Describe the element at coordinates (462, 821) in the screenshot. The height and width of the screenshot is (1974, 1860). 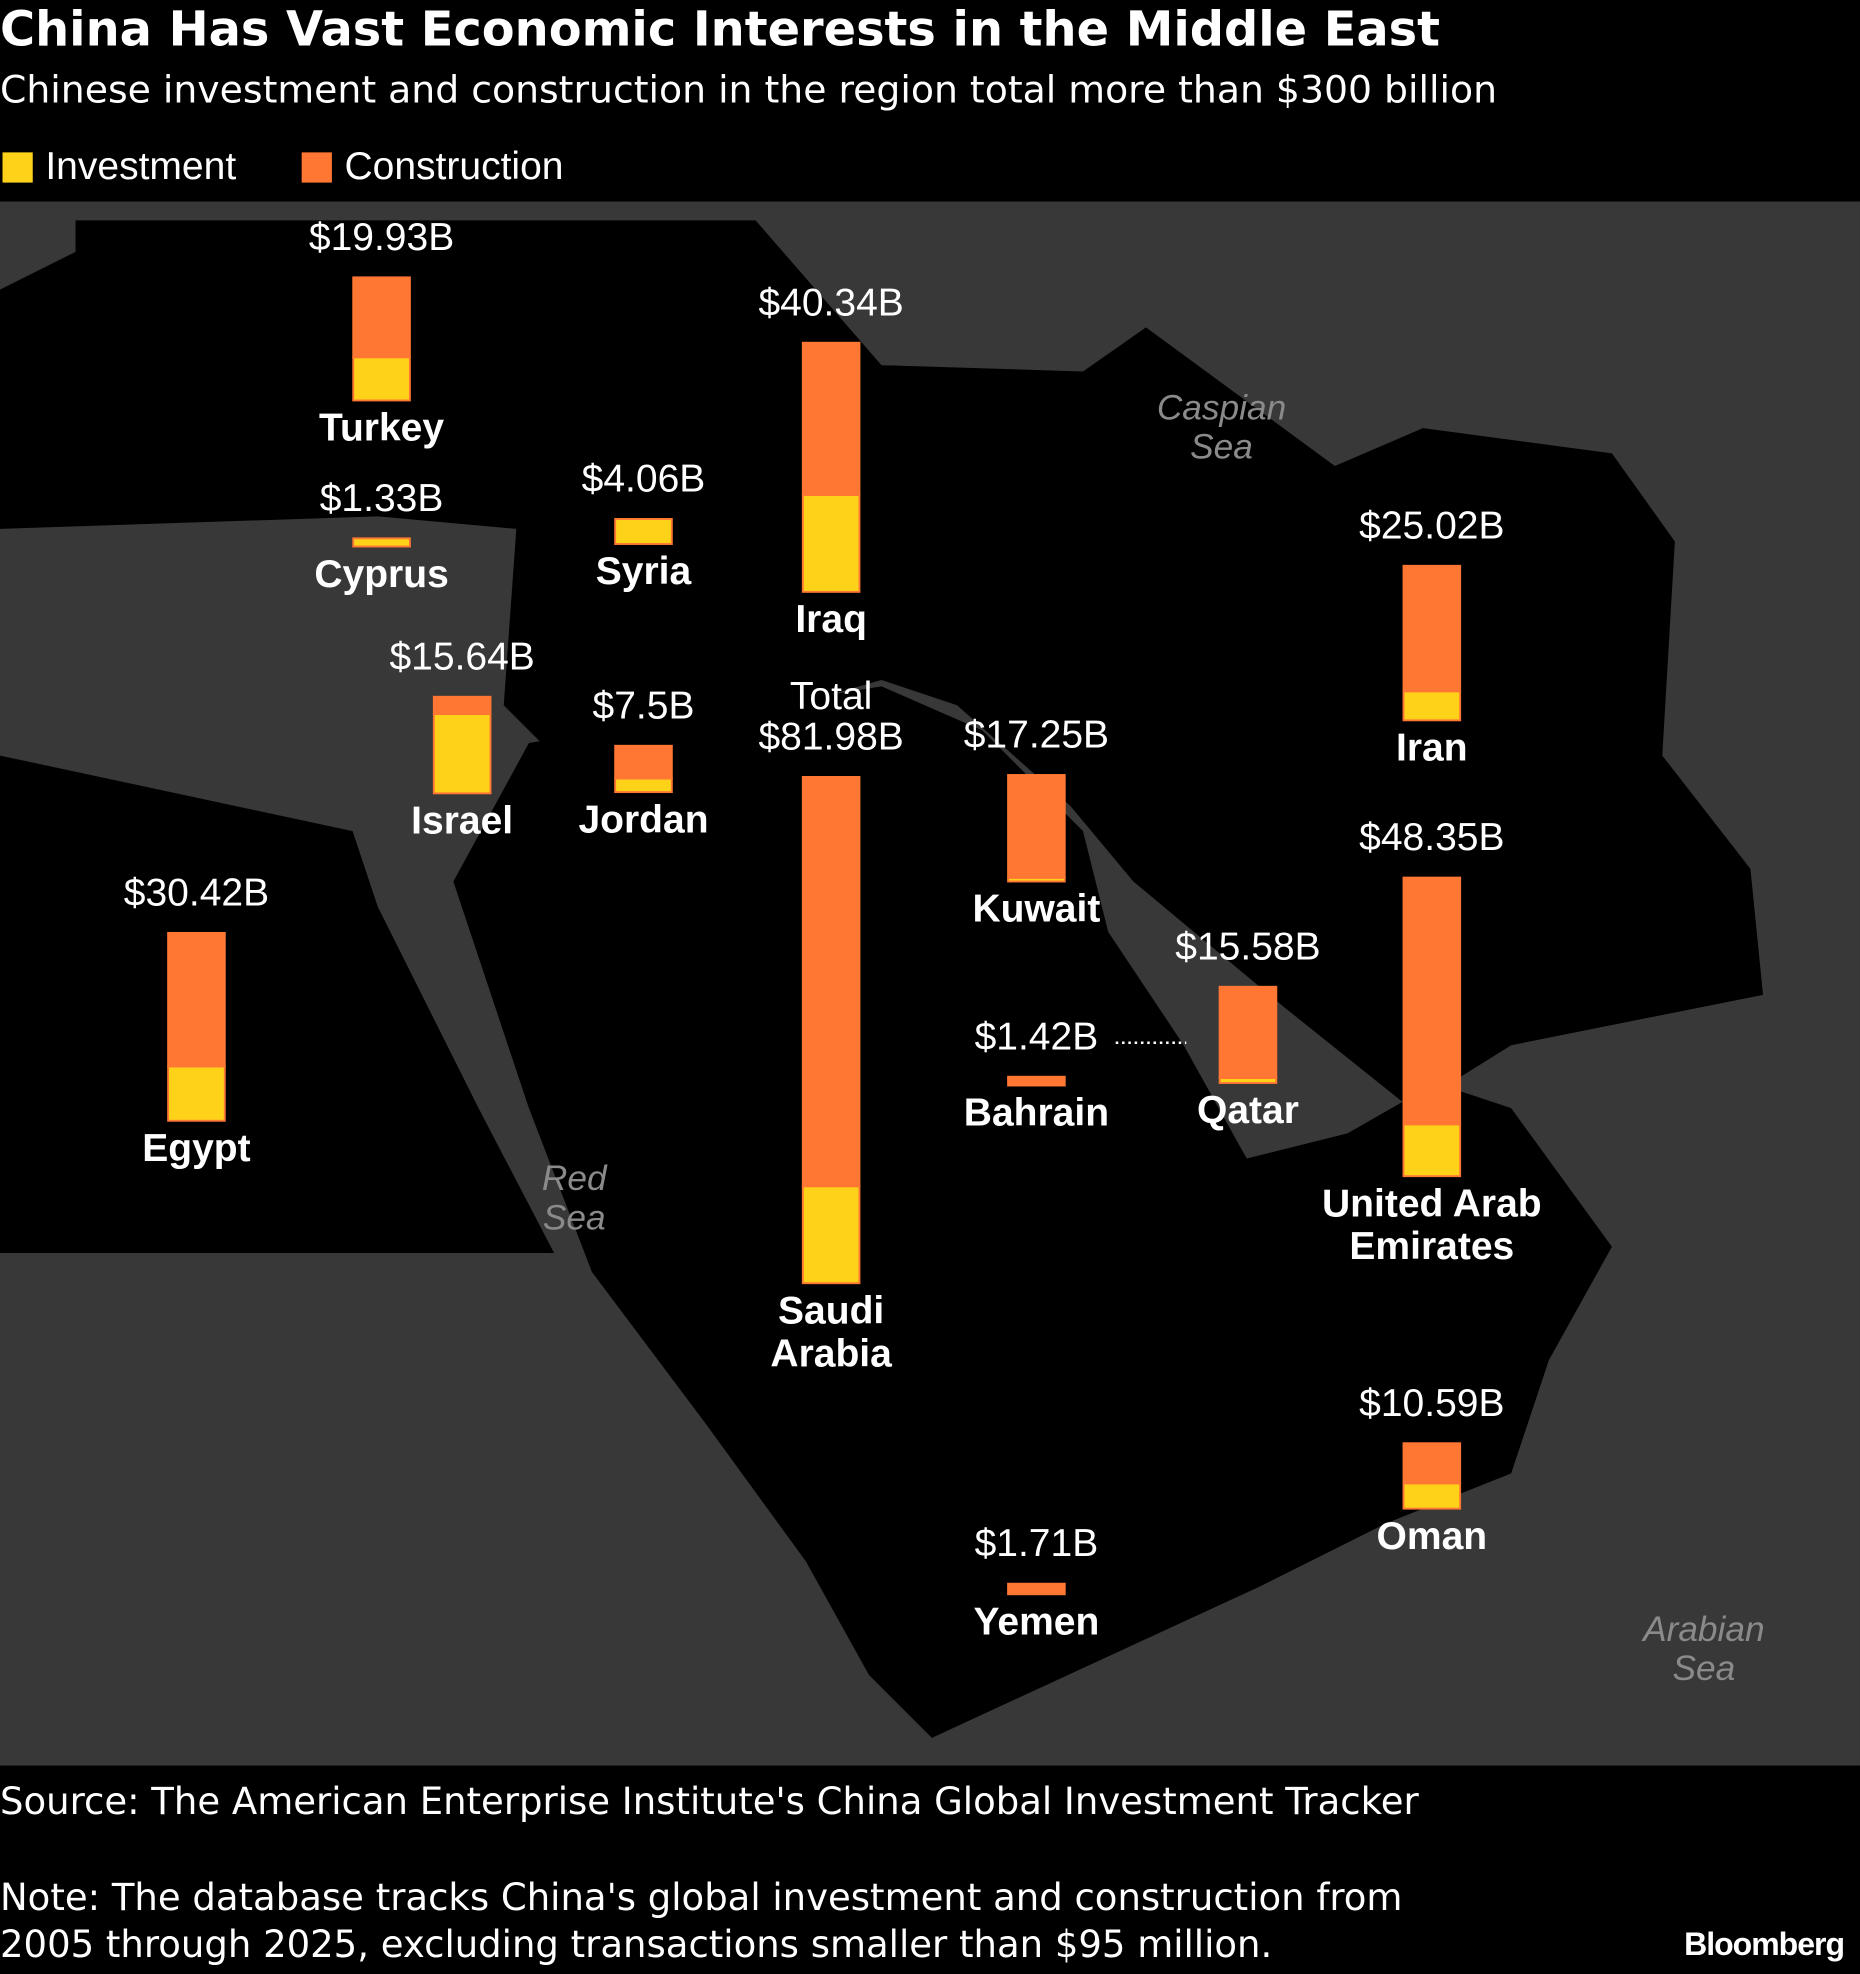
I see `country-label: Israel` at that location.